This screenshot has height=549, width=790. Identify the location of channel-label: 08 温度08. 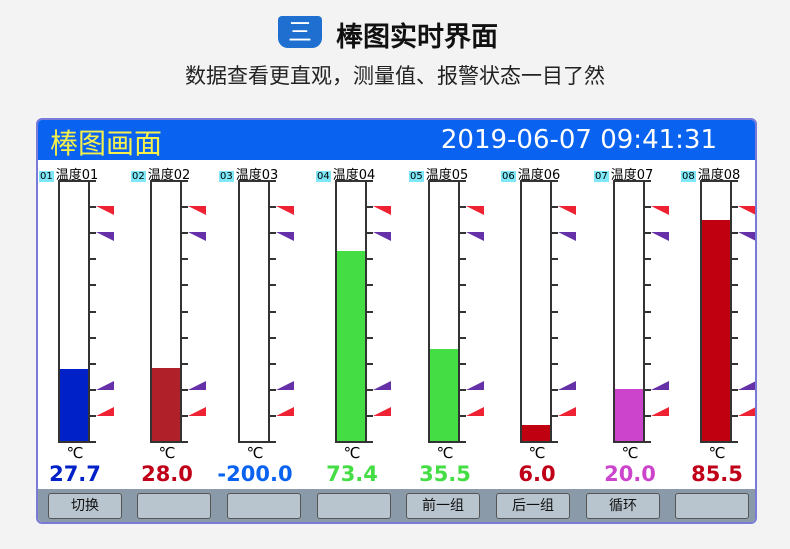
(710, 173).